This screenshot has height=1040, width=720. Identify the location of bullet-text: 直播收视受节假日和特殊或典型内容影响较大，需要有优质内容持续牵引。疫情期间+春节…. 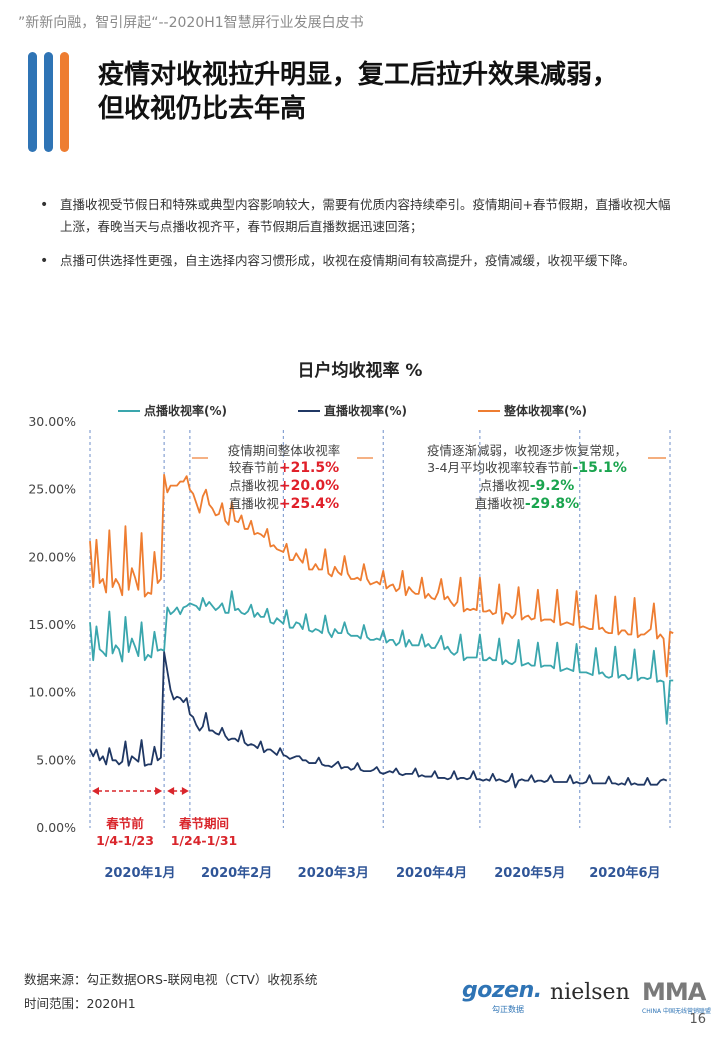
(365, 215).